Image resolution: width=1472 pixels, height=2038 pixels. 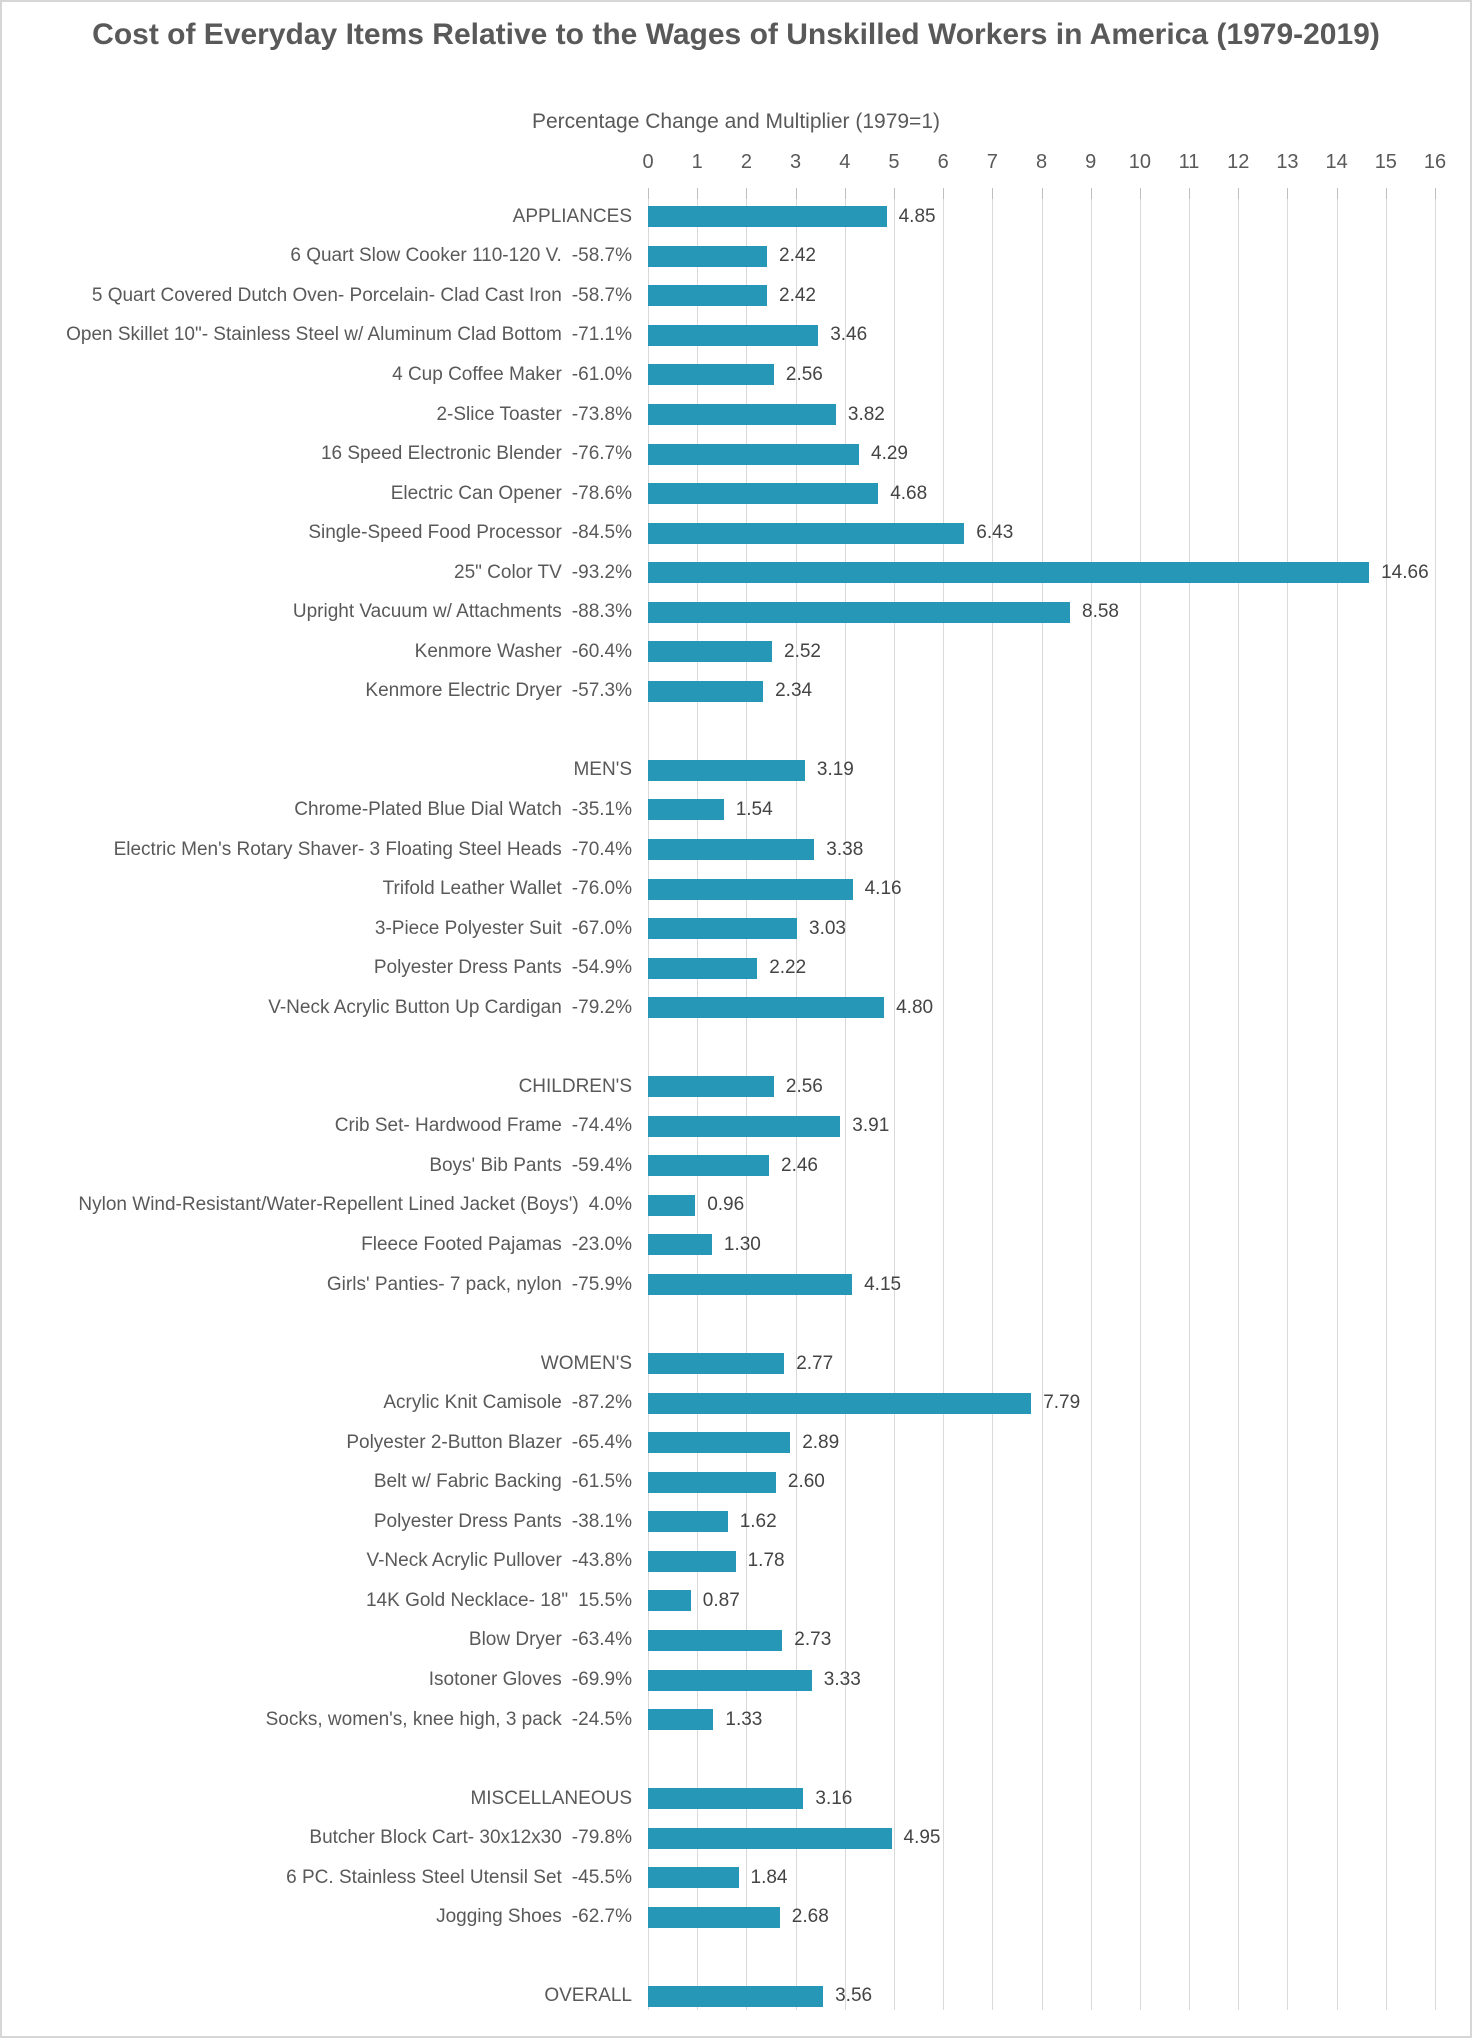 What do you see at coordinates (515, 1640) in the screenshot?
I see `item-label: Blow Dryer` at bounding box center [515, 1640].